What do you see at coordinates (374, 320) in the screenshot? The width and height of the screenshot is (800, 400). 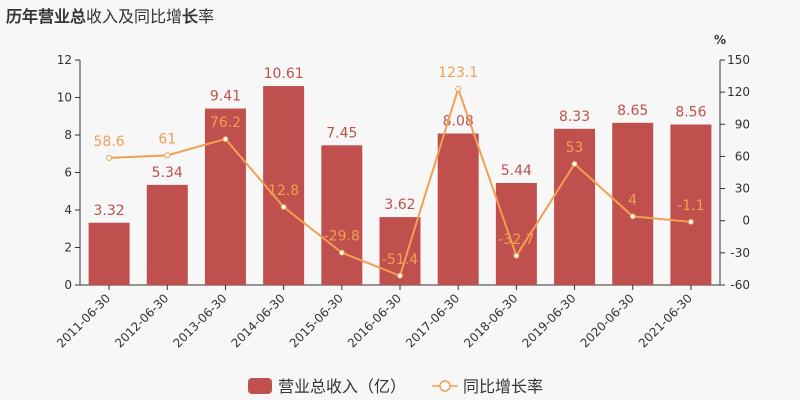 I see `x-tick-label: 2016-06-30` at bounding box center [374, 320].